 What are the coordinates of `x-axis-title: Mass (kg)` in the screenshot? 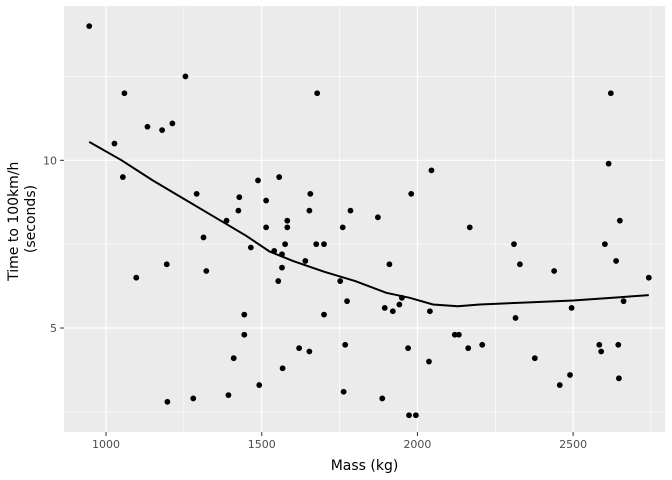 It's located at (365, 466).